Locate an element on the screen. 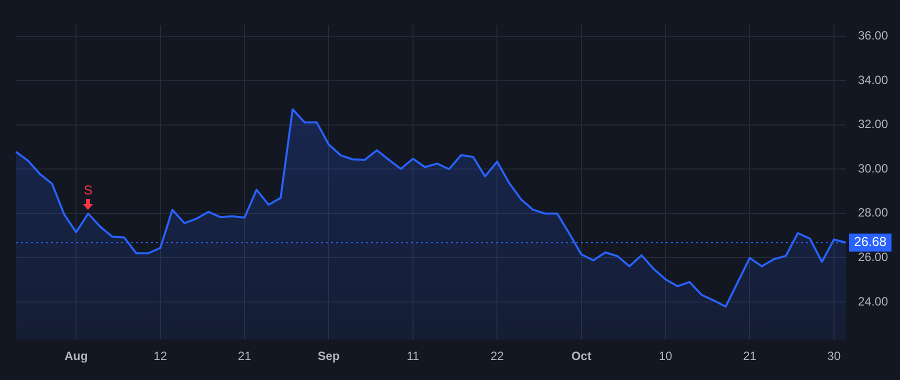  y-tick-label: 34.00 is located at coordinates (873, 79).